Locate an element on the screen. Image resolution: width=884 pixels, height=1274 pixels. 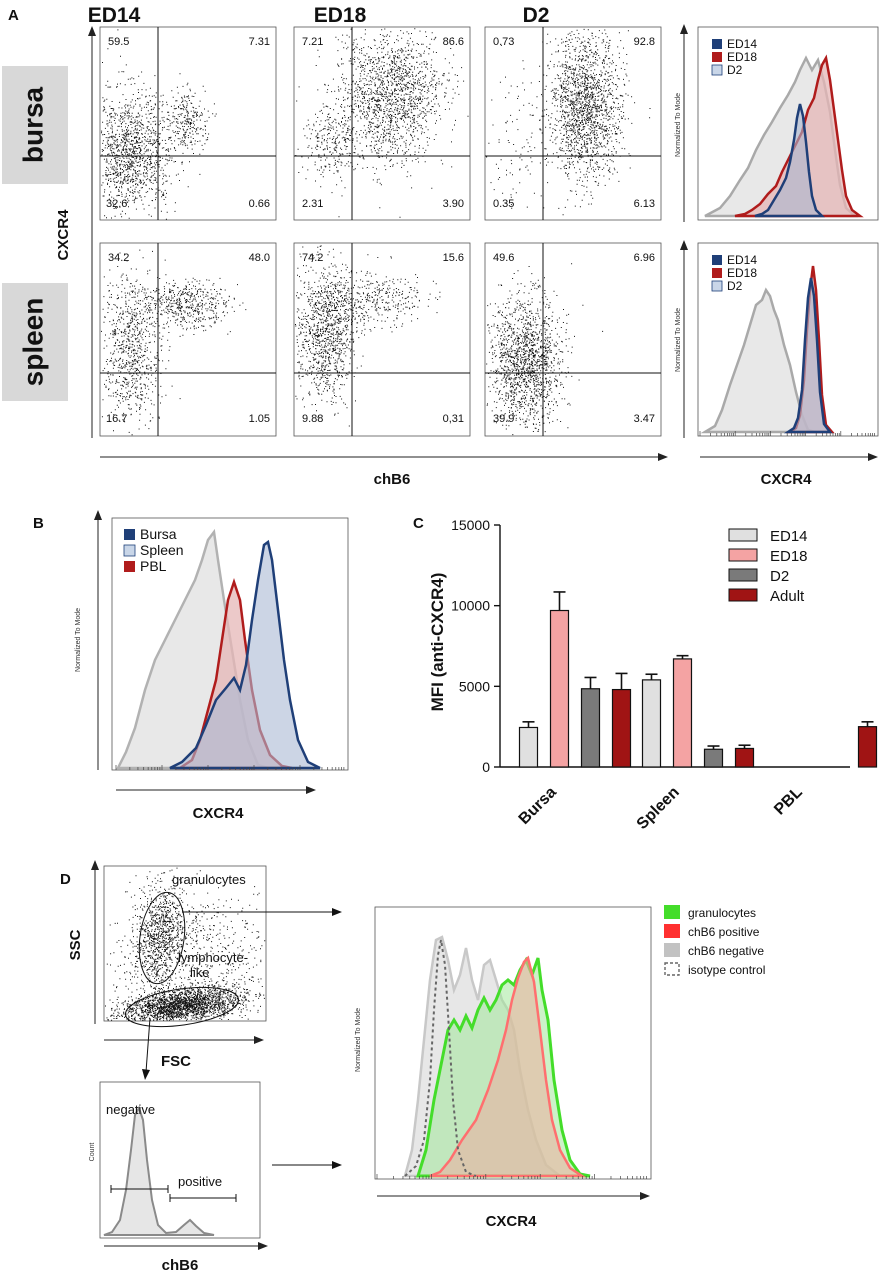
hist-bursa-legend-ed14: ED14 is located at coordinates (742, 44).